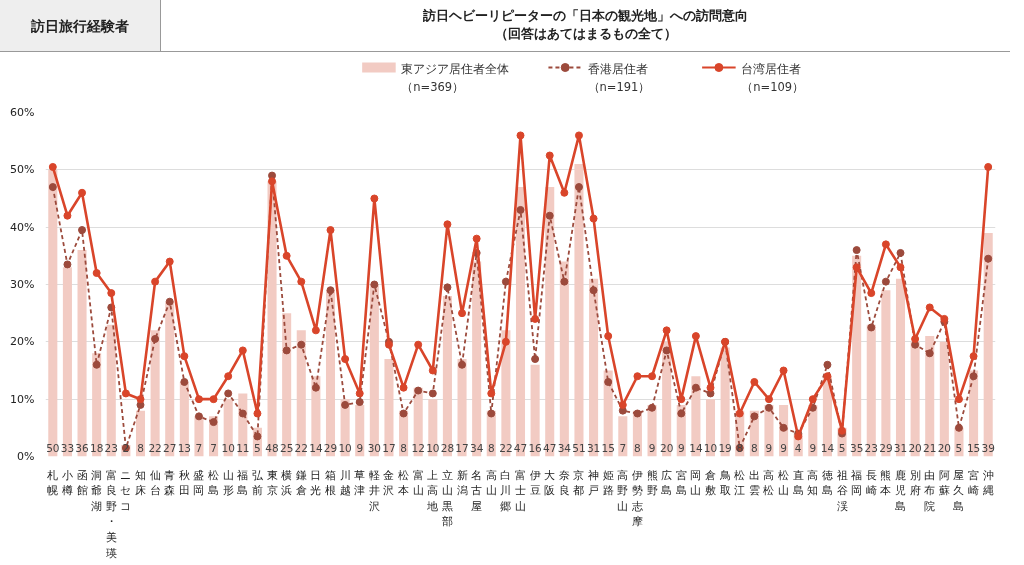  Describe the element at coordinates (637, 498) in the screenshot. I see `x-tick-label: 伊勢志摩` at that location.